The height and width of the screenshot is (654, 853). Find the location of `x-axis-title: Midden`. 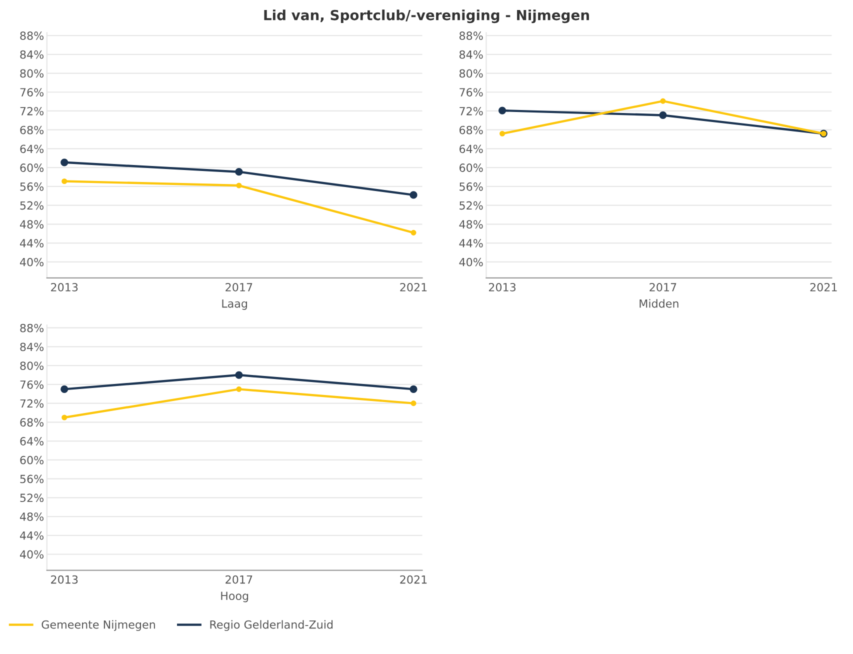

x-axis-title: Midden is located at coordinates (659, 303).